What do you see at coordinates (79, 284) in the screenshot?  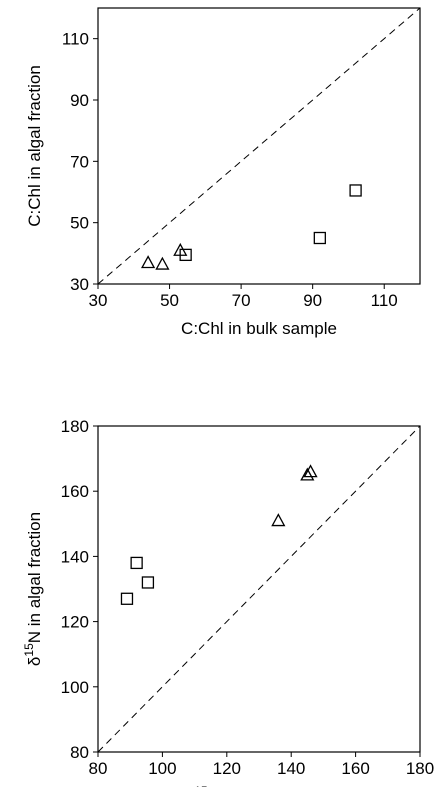 I see `y-tick-label: 30` at bounding box center [79, 284].